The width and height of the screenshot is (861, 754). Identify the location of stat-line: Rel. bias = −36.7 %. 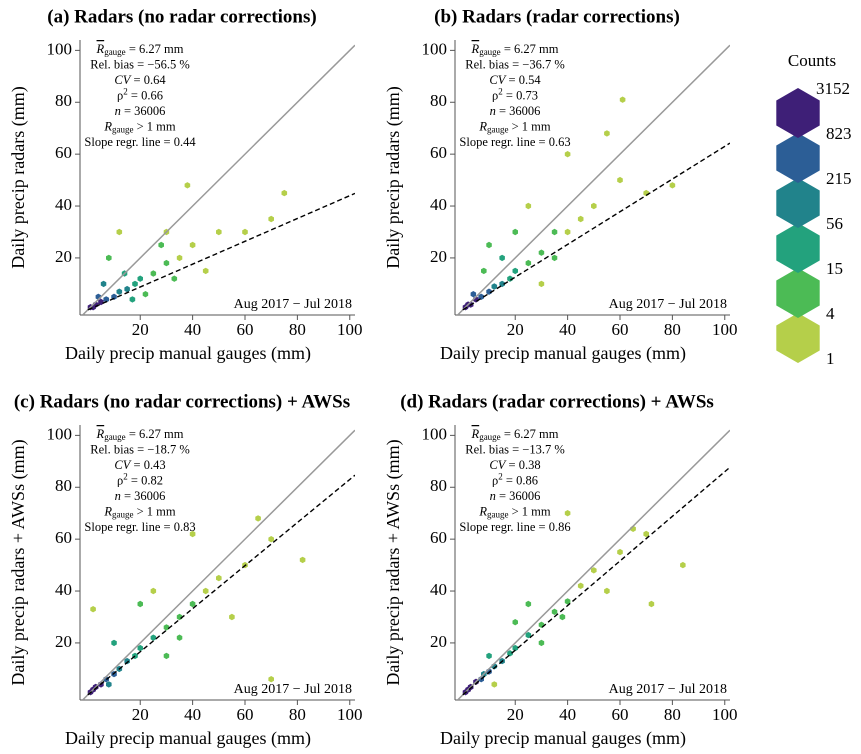
(515, 64).